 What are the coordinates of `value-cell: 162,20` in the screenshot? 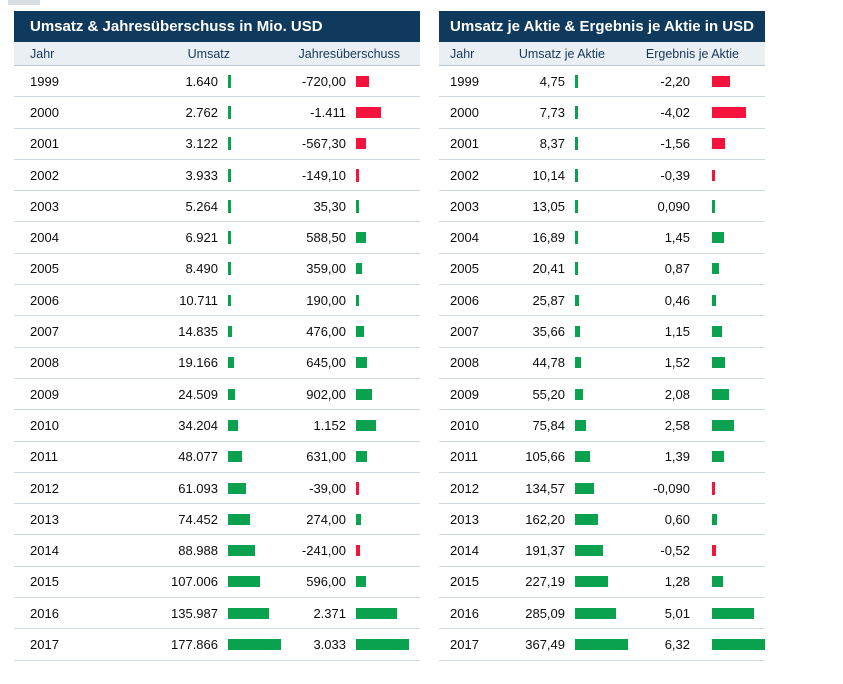 It's located at (545, 519).